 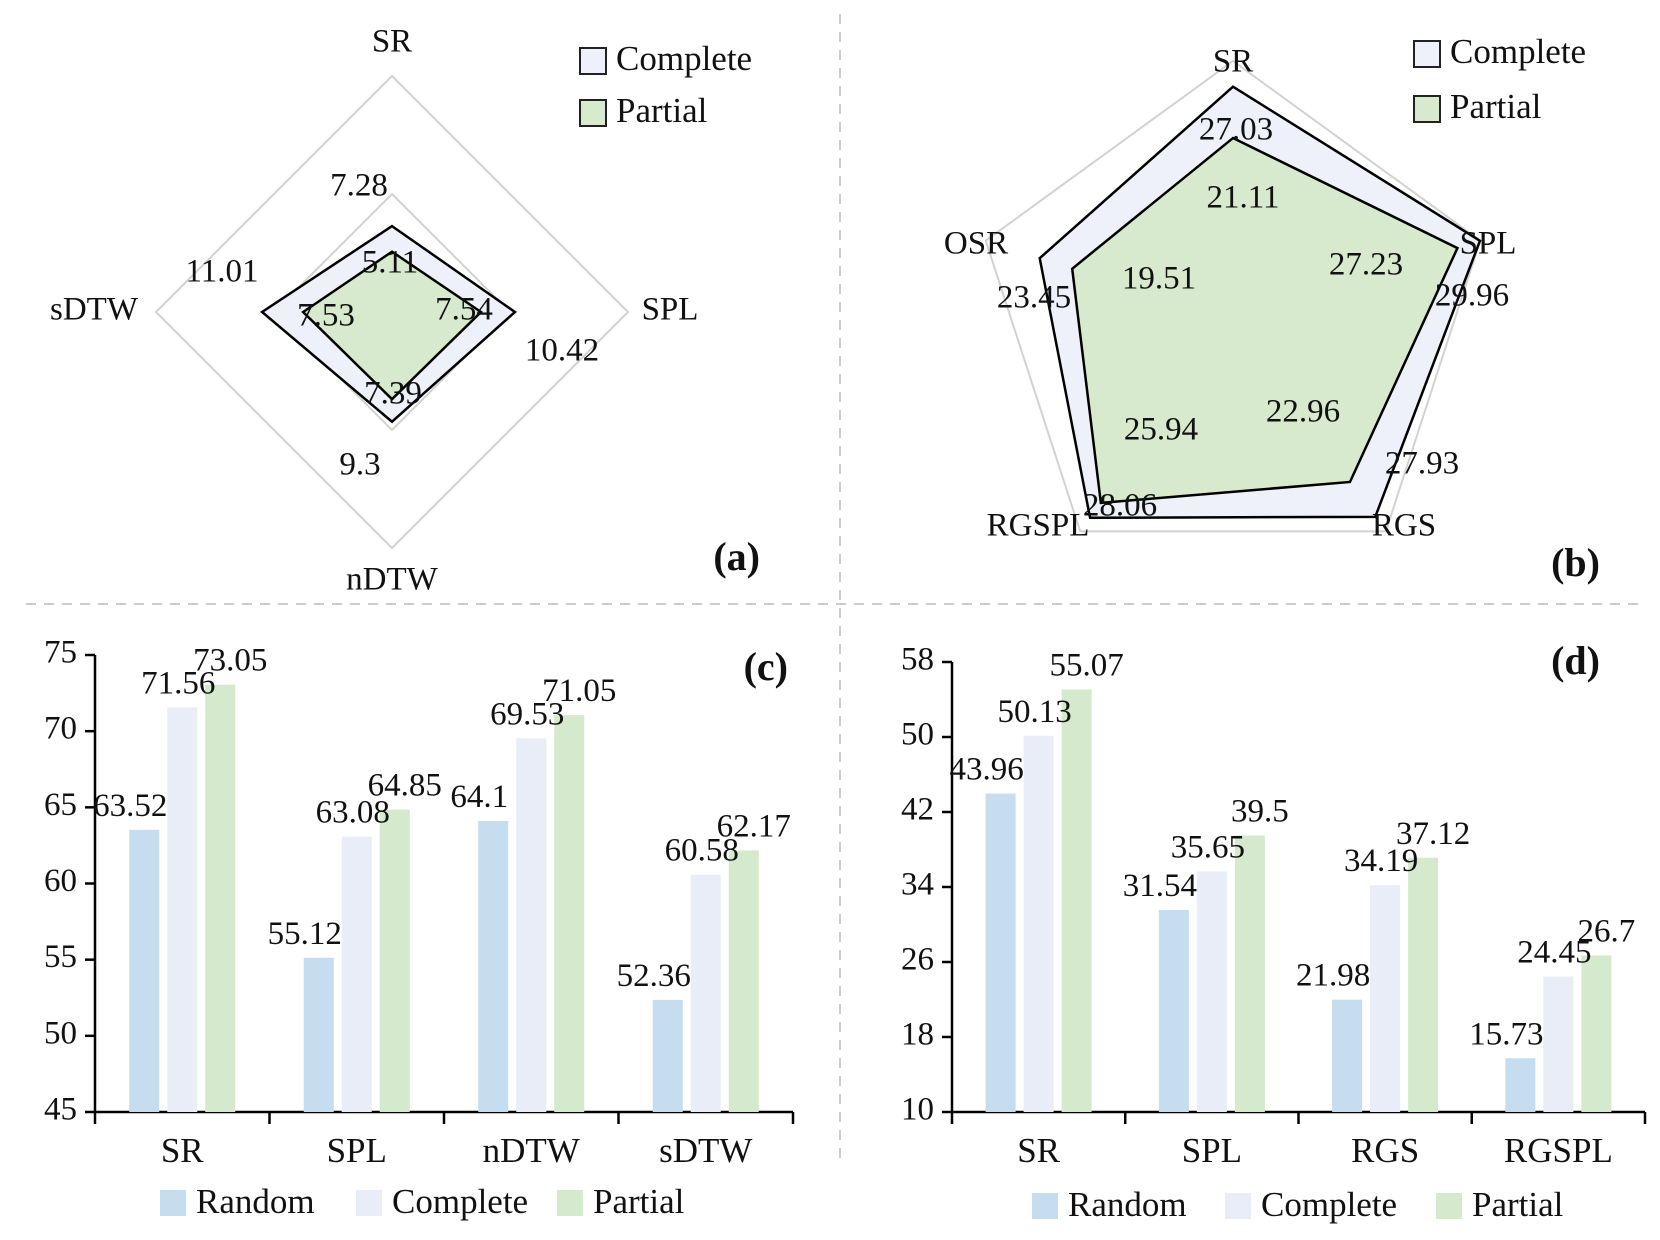 What do you see at coordinates (667, 1055) in the screenshot?
I see `bar-random-sdtw` at bounding box center [667, 1055].